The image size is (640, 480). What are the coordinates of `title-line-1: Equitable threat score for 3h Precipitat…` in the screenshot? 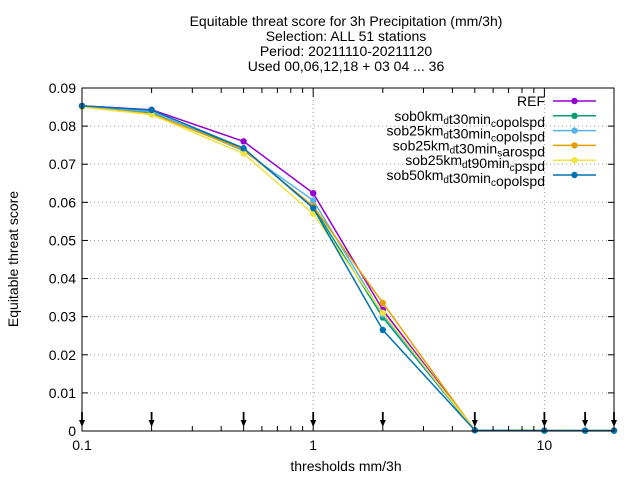 It's located at (346, 21).